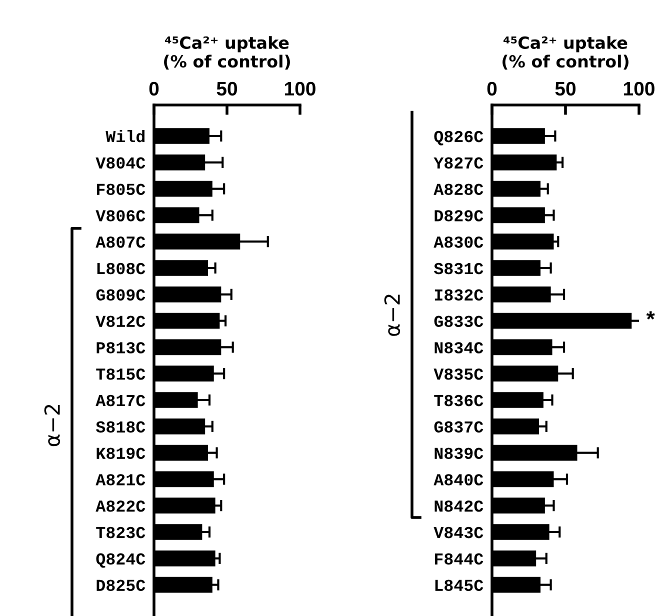 Image resolution: width=662 pixels, height=616 pixels. Describe the element at coordinates (121, 480) in the screenshot. I see `y-tick-label: A821C` at that location.